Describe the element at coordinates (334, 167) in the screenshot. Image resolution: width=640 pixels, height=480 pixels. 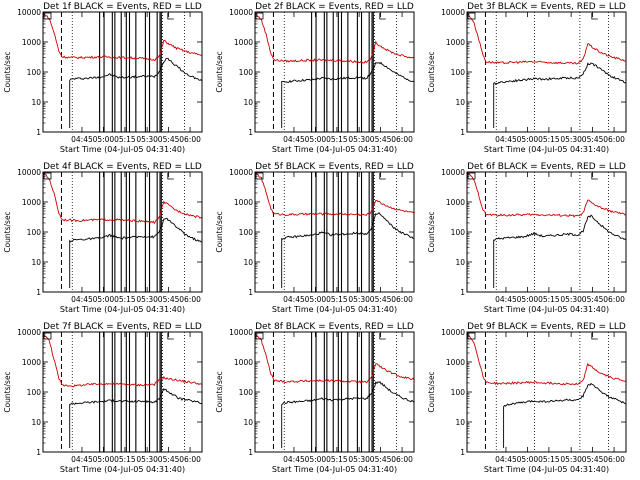
I see `chart-title: Det 5f BLACK = Events, RED = LLD` at that location.